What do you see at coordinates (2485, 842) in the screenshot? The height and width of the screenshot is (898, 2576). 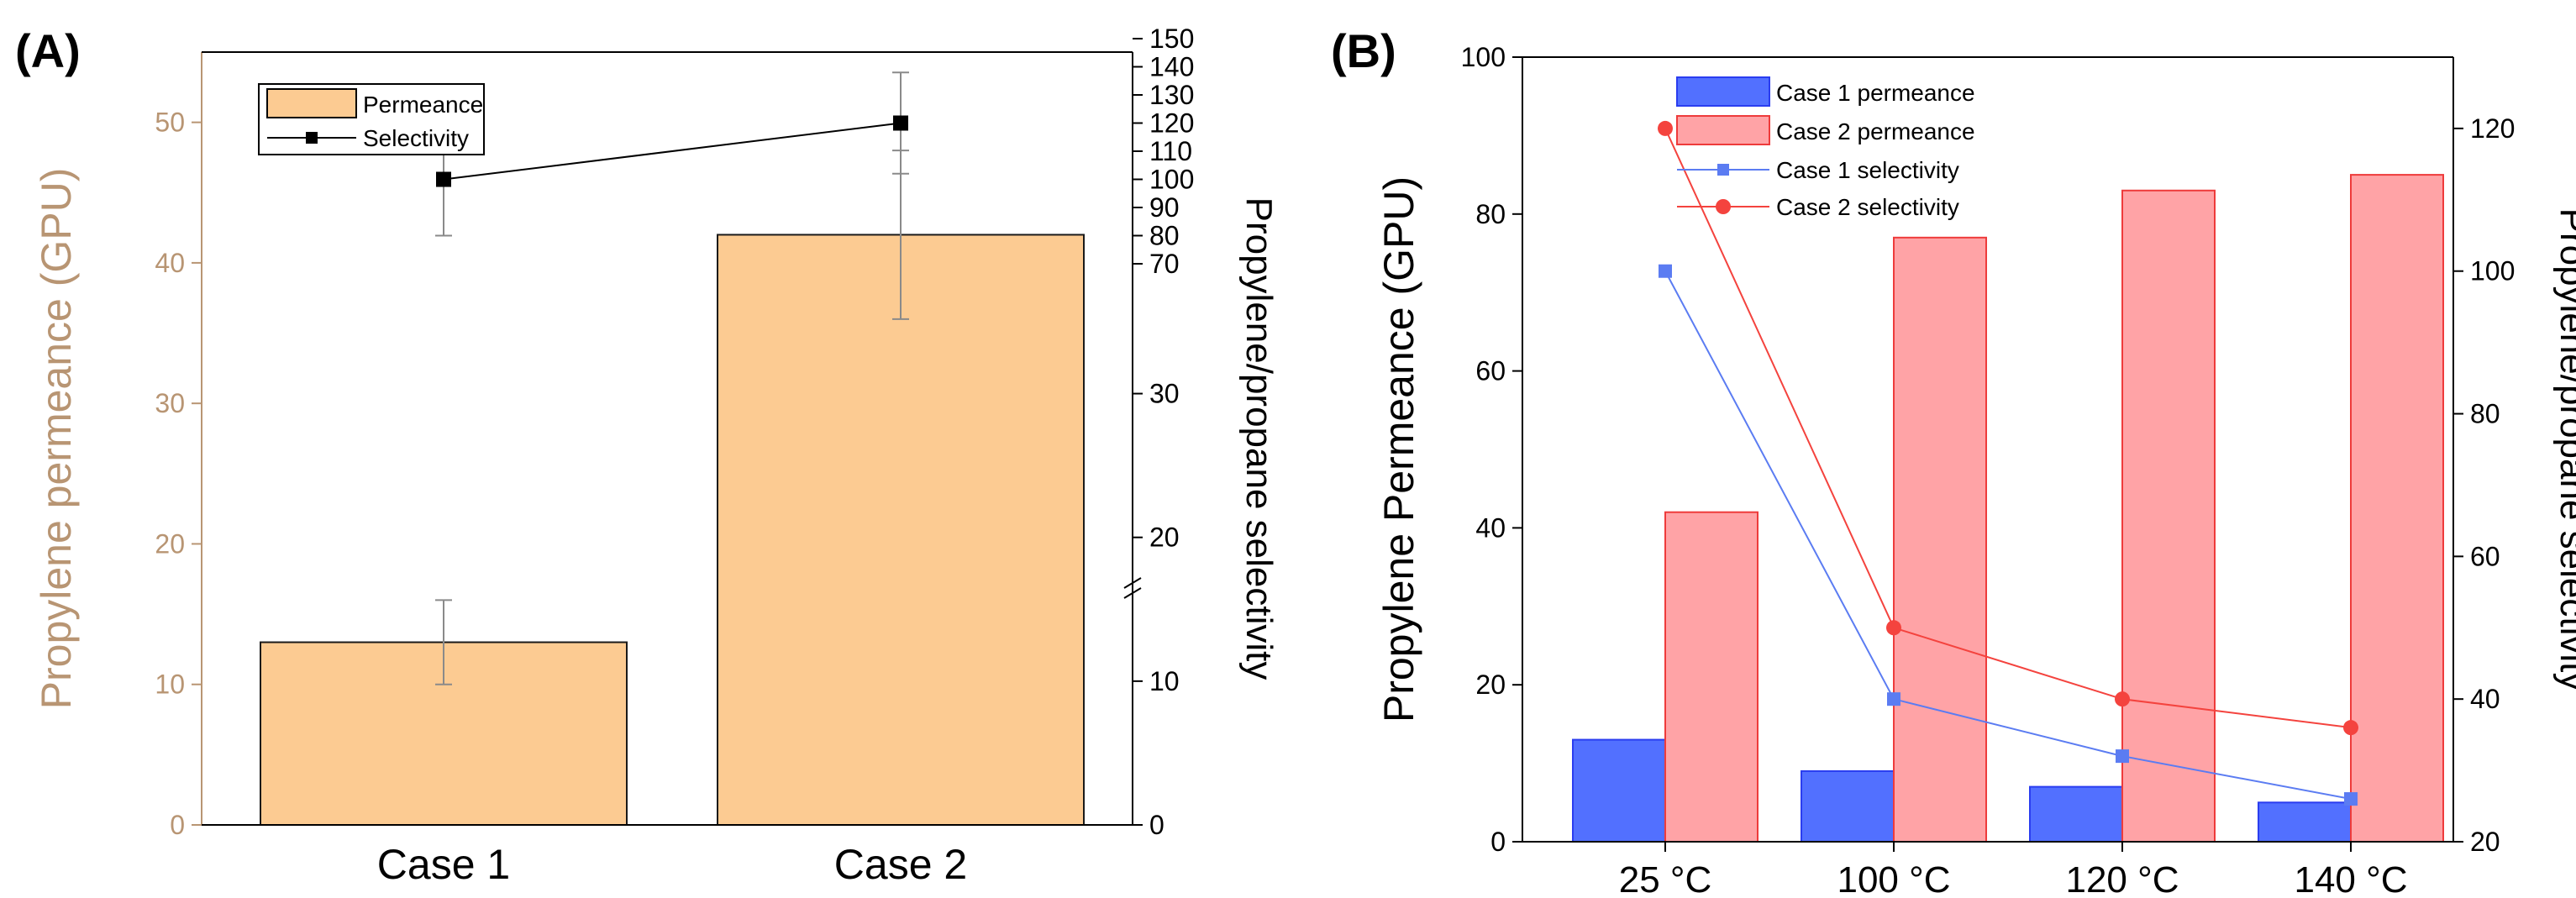 I see `panel-b-right-tick-label: 20` at bounding box center [2485, 842].